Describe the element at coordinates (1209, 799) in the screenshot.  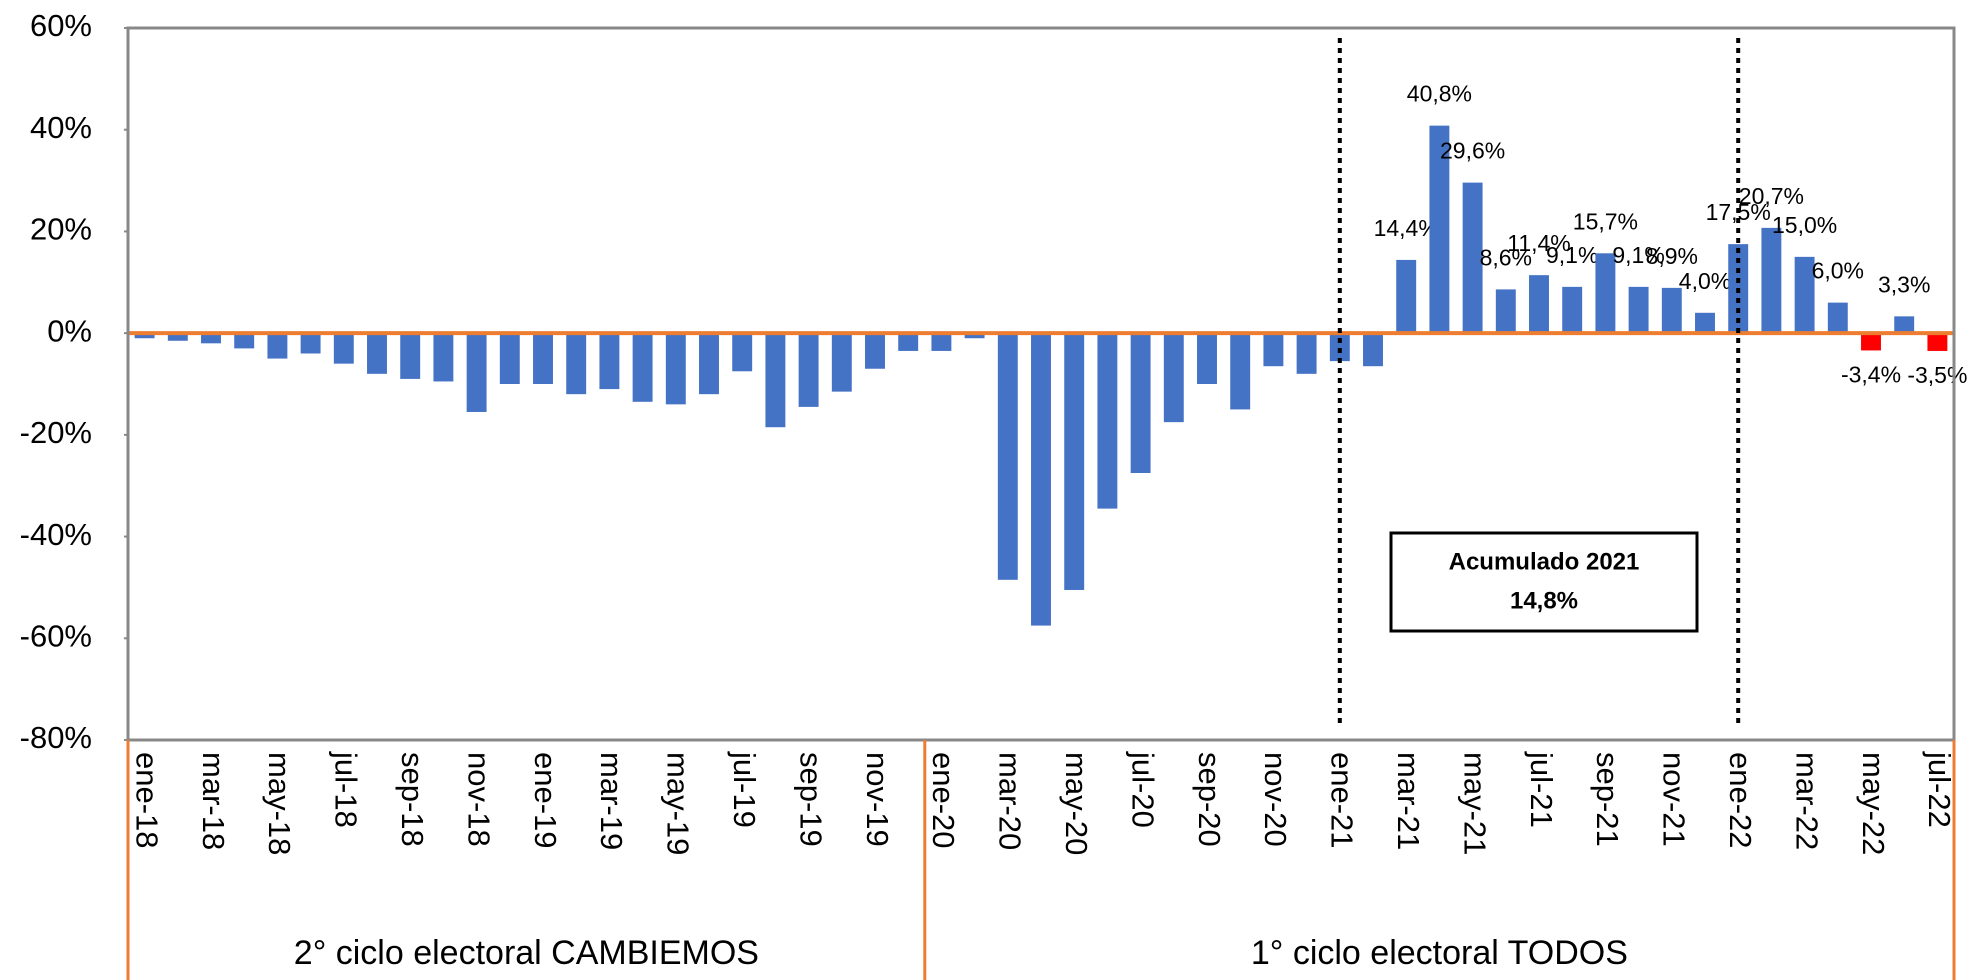
I see `x-tick-label: sep-20` at that location.